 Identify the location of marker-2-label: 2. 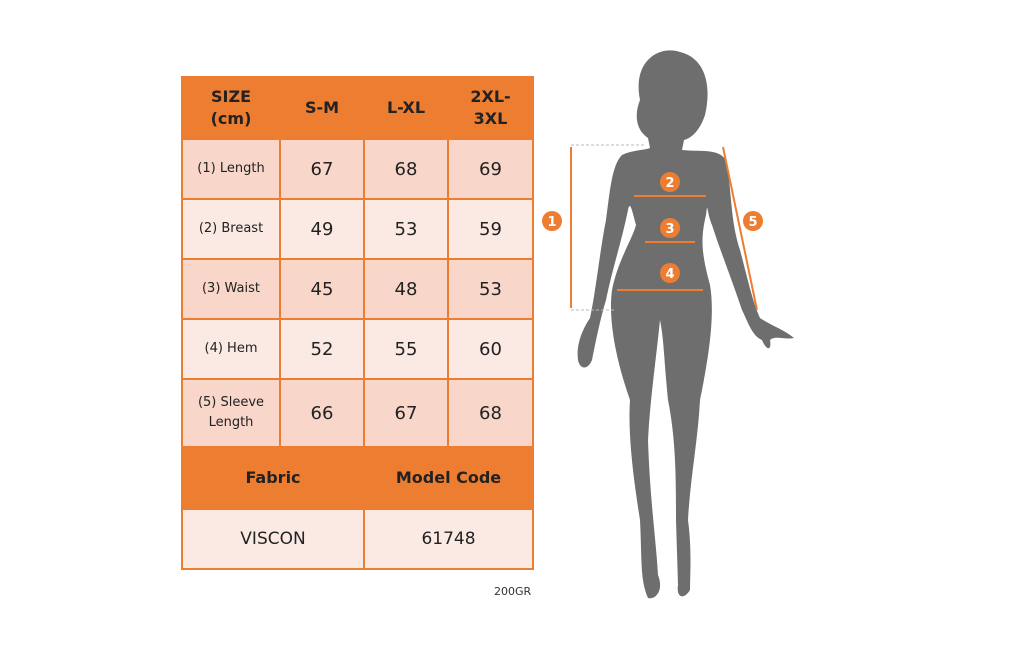
(669, 183).